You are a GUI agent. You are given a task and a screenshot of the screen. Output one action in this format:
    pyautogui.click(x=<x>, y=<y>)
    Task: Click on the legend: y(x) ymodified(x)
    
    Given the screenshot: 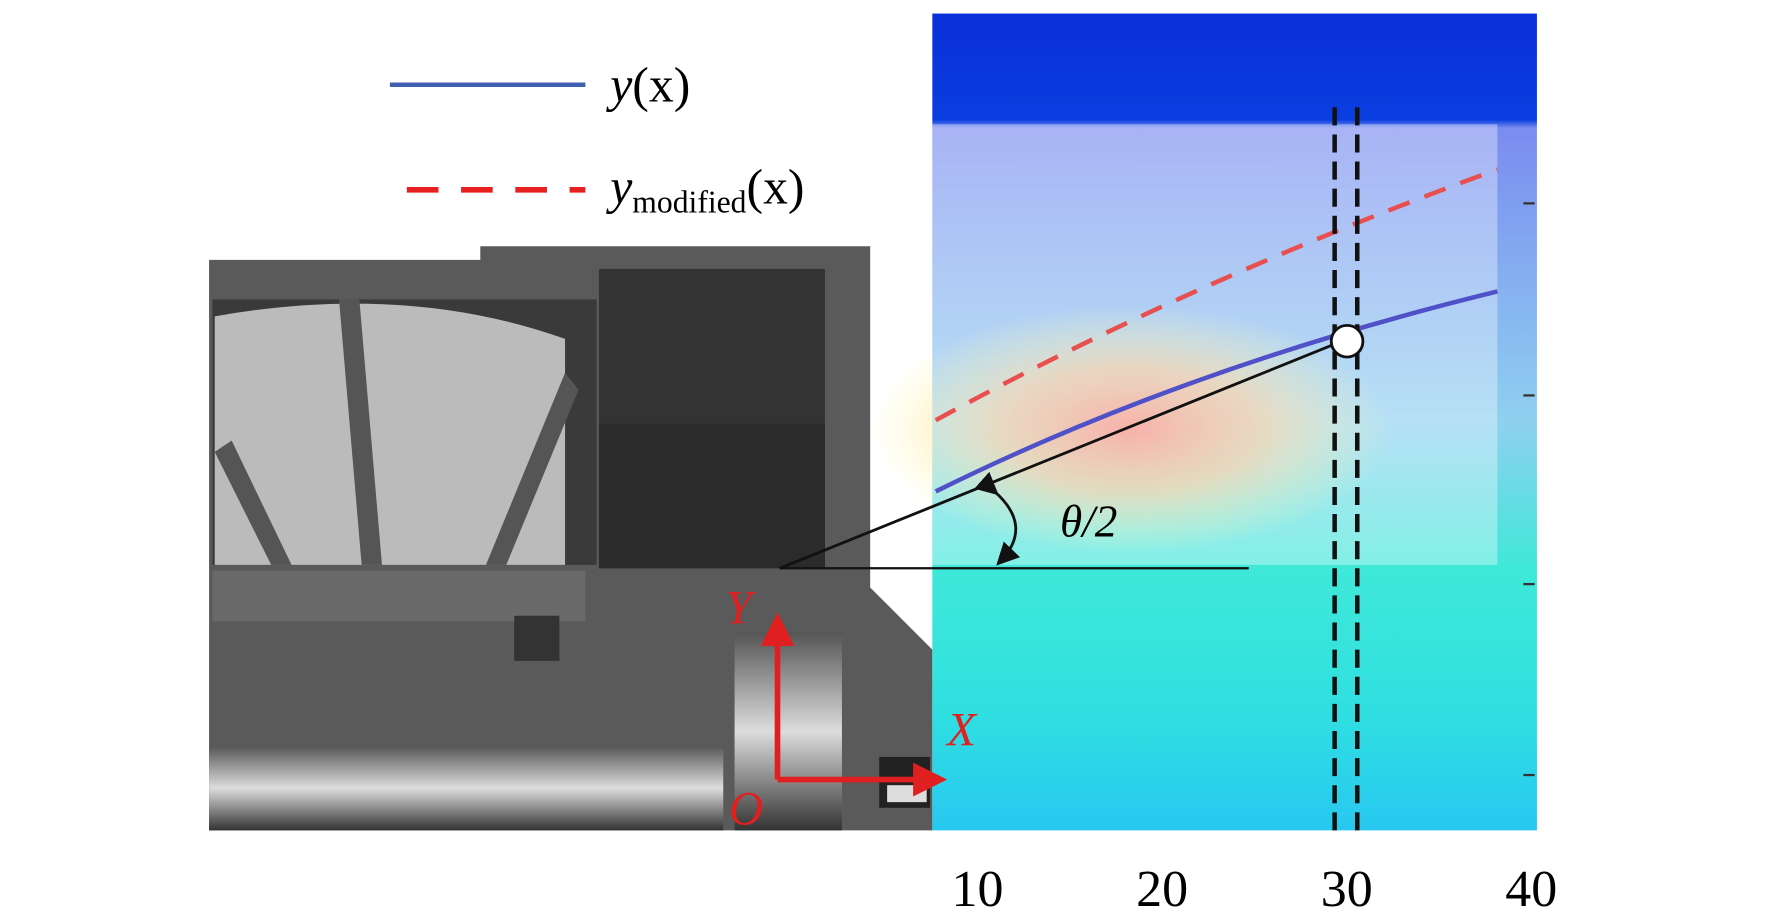 What is the action you would take?
    pyautogui.click(x=597, y=138)
    